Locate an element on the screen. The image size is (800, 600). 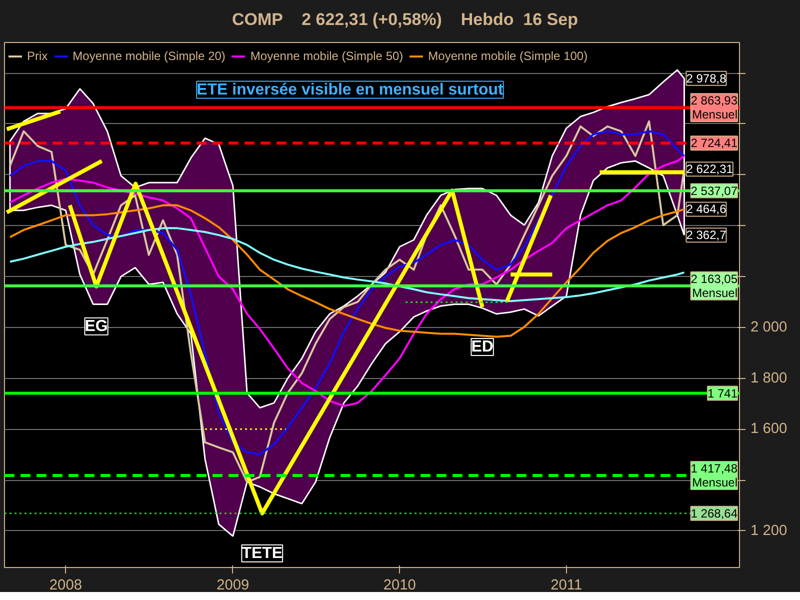
annotation: TETE is located at coordinates (262, 553).